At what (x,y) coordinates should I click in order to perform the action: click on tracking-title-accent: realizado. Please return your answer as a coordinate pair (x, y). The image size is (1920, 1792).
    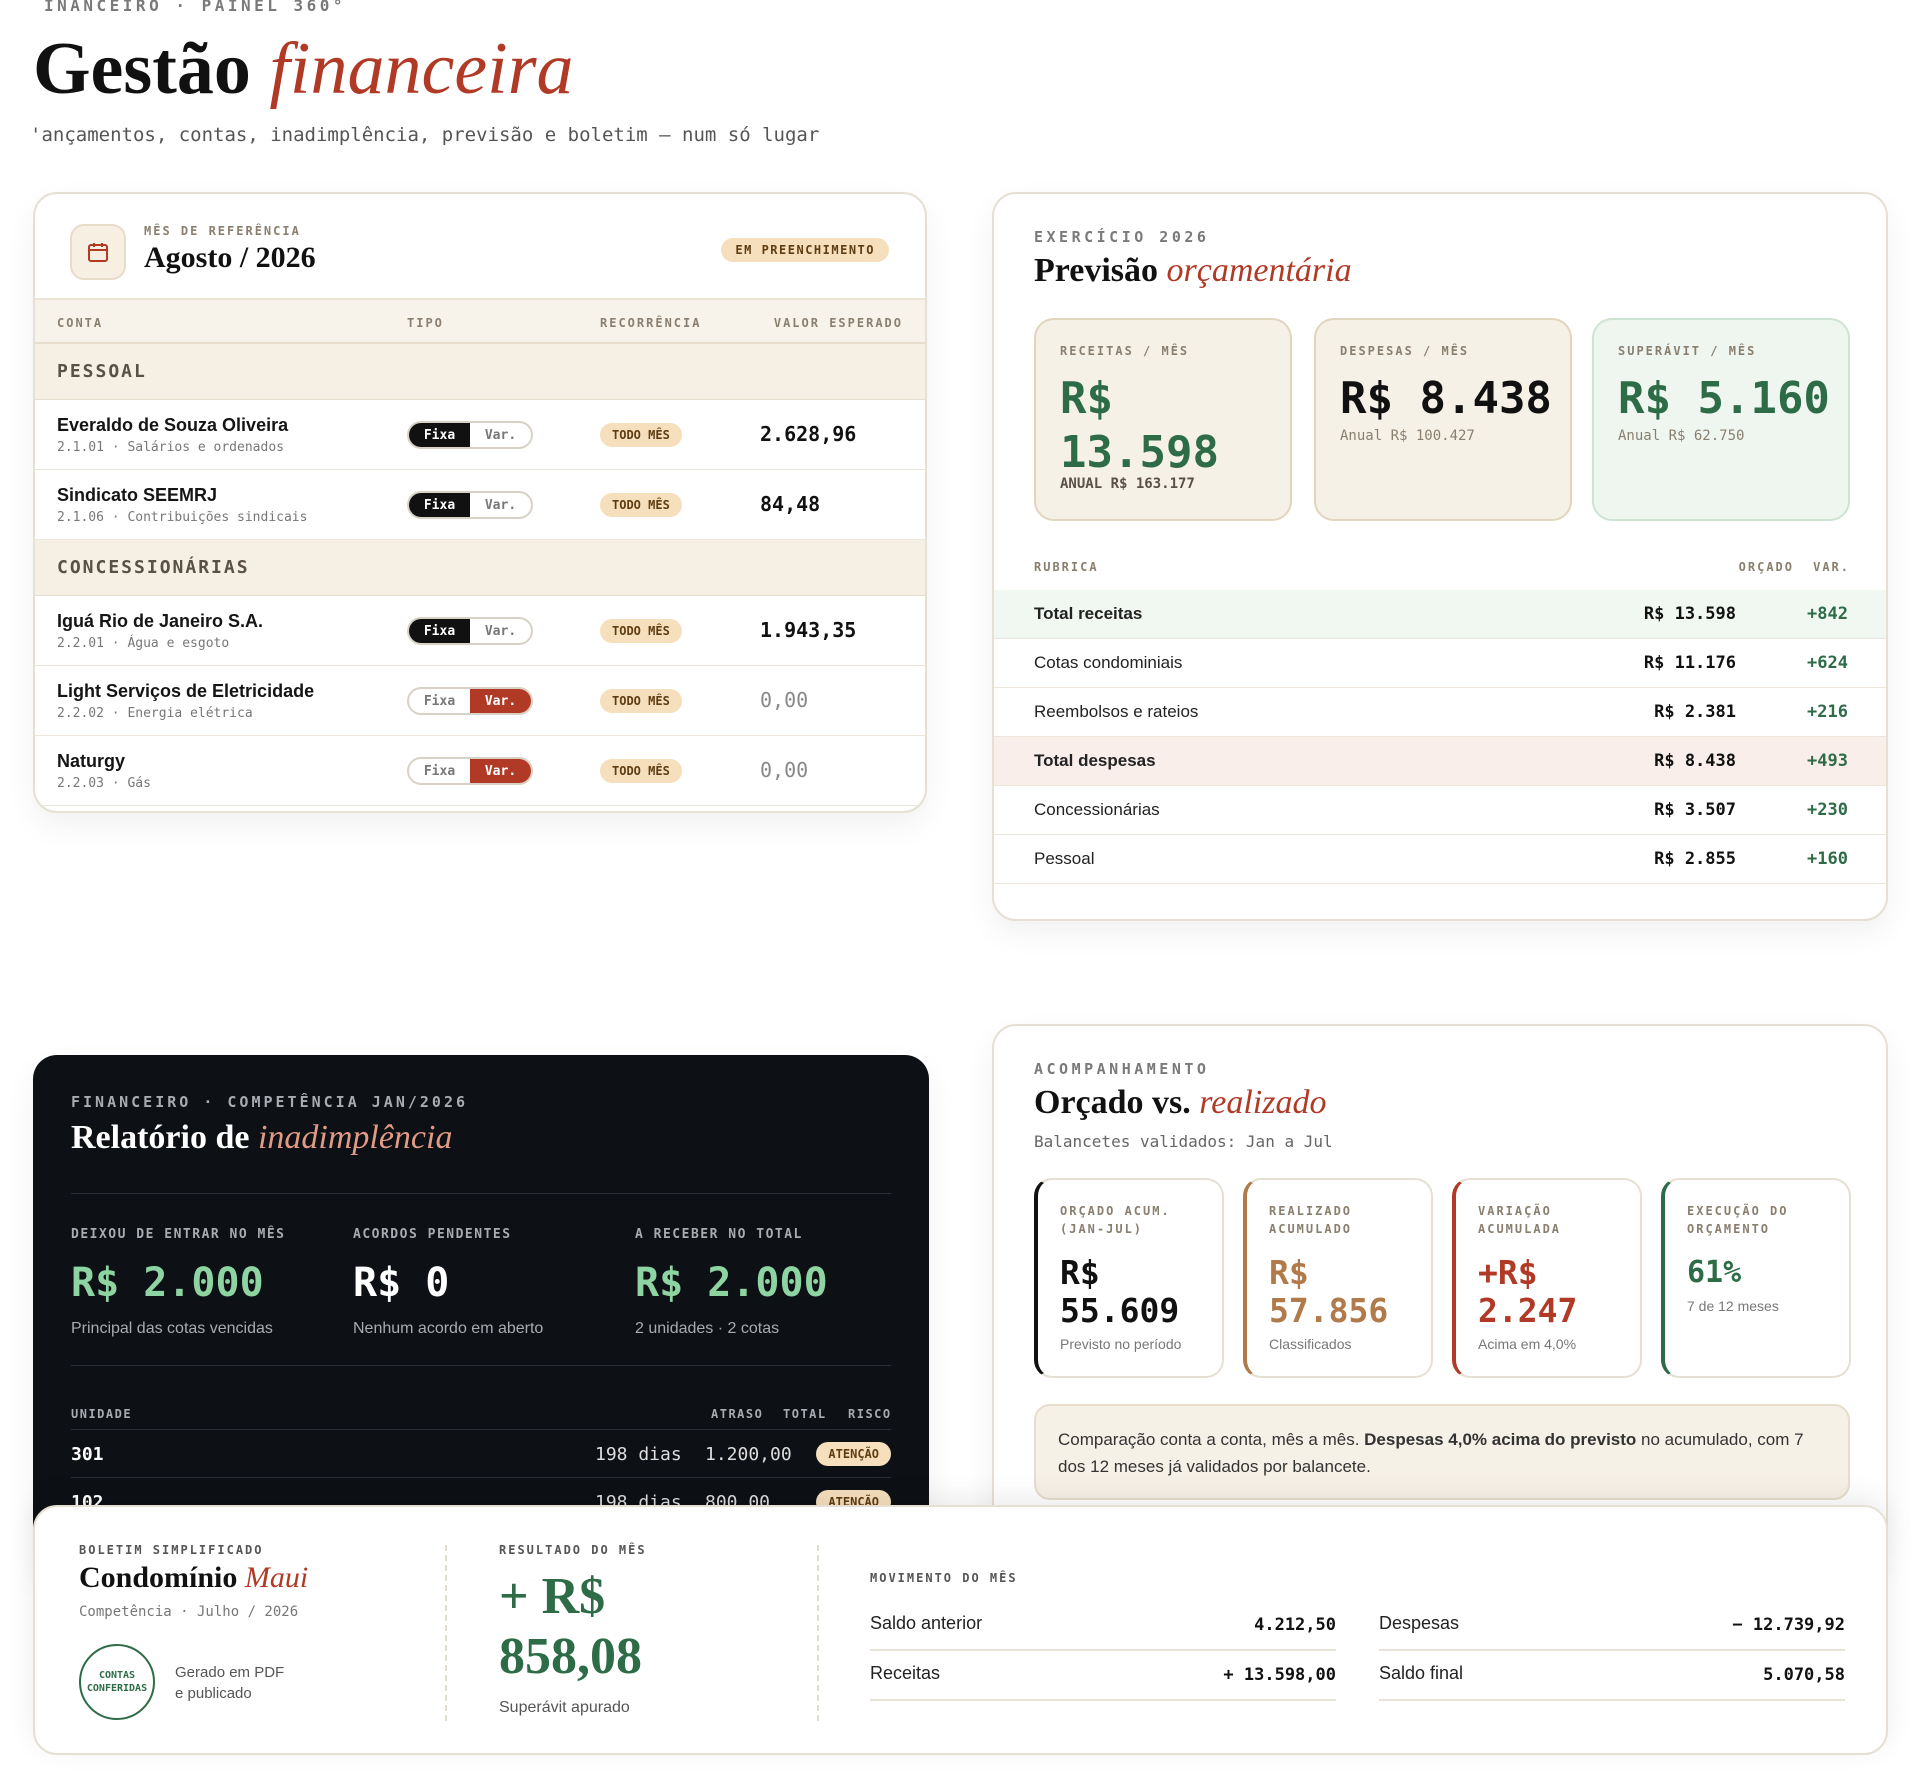
    Looking at the image, I should click on (1263, 1102).